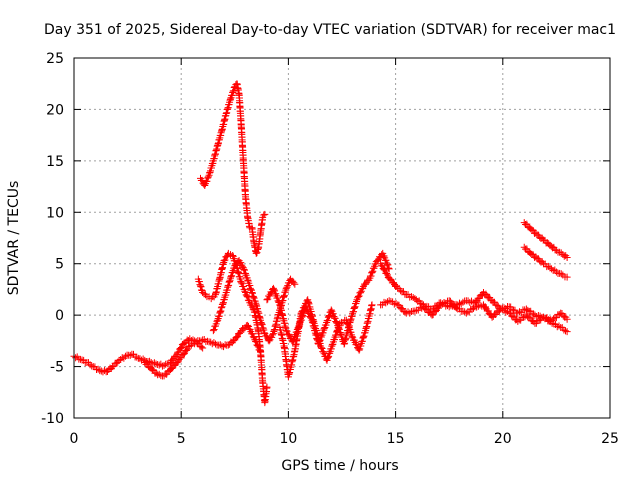  I want to click on x-tick-label: 25, so click(610, 439).